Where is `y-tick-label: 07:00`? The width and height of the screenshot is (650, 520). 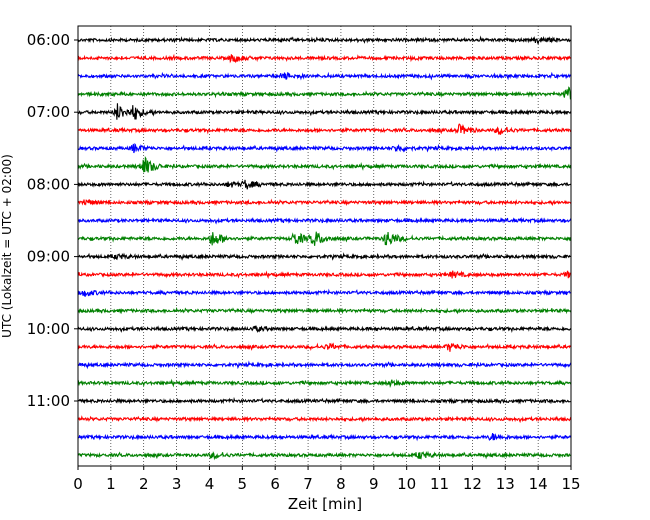
y-tick-label: 07:00 is located at coordinates (48, 112).